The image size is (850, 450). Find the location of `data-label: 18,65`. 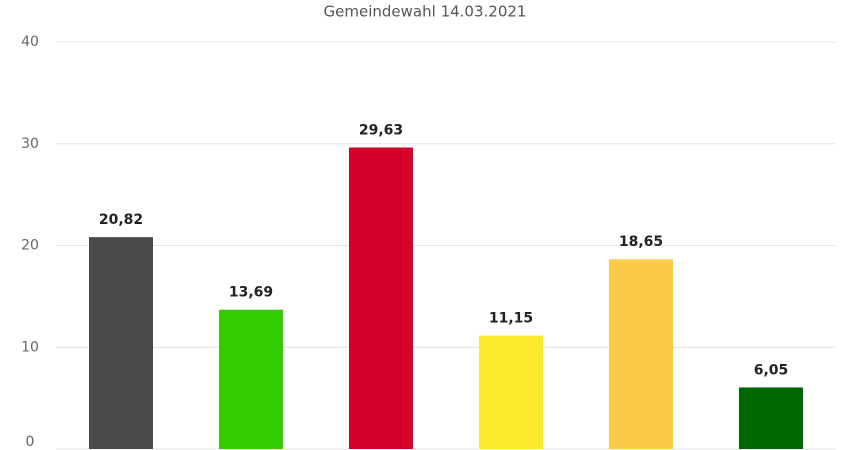

data-label: 18,65 is located at coordinates (641, 242).